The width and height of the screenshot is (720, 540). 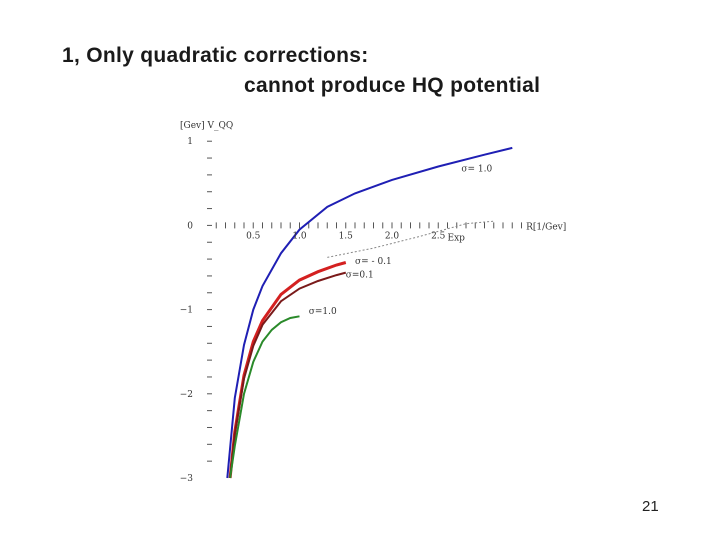 I want to click on x-tick-label: 2.0, so click(x=392, y=236).